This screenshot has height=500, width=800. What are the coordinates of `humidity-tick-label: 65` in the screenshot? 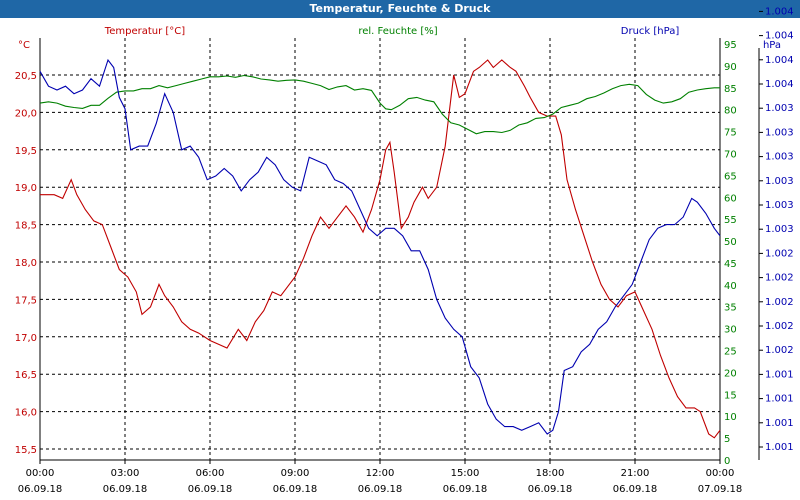 It's located at (730, 176).